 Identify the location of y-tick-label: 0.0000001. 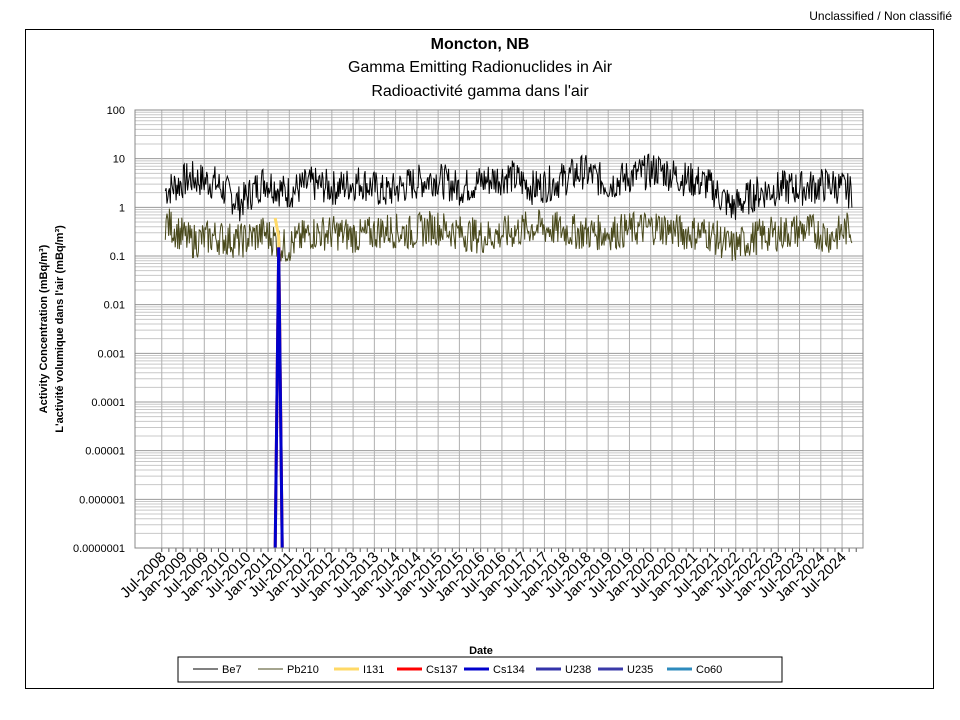
(99, 549).